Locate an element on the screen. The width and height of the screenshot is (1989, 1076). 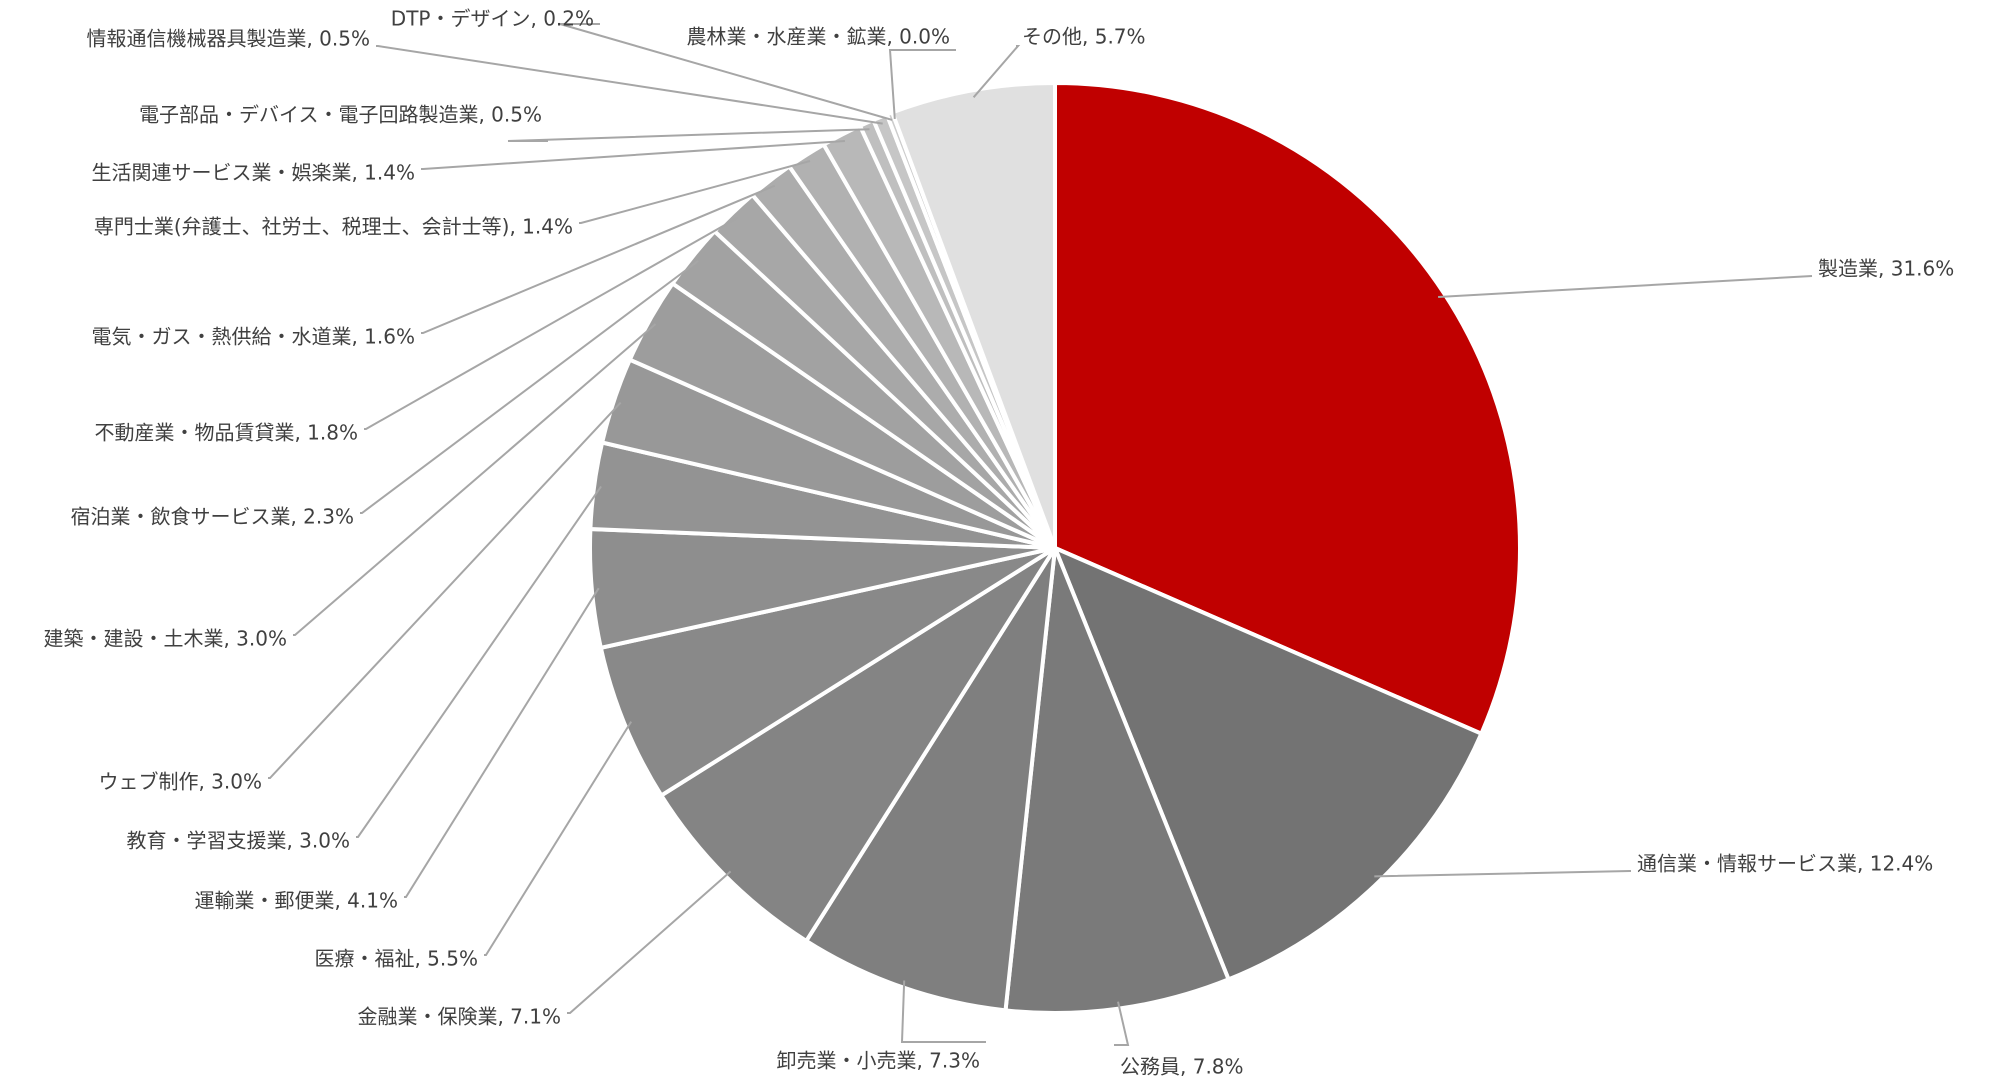
data-label: 不動産業・物品賃貸業, 1.8% is located at coordinates (226, 433).